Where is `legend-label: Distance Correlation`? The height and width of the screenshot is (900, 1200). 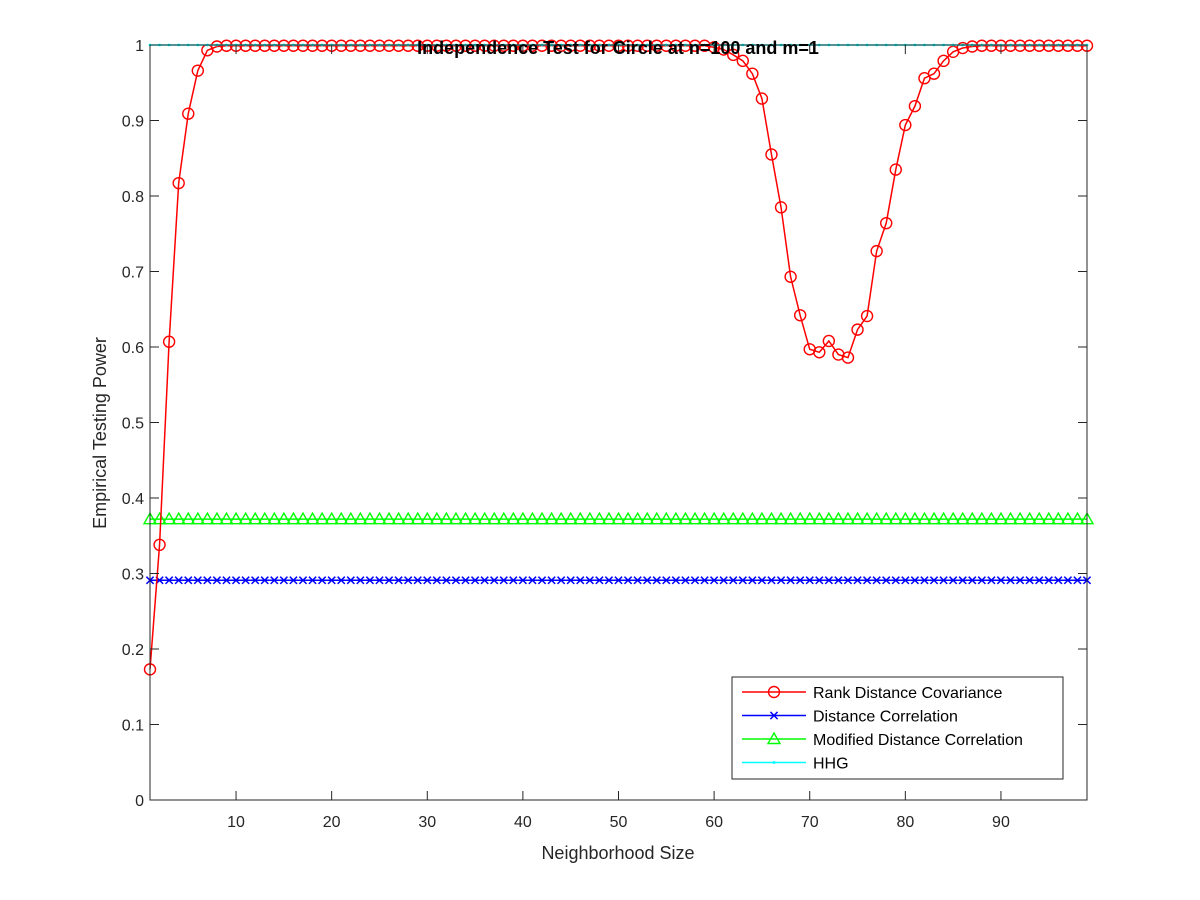 legend-label: Distance Correlation is located at coordinates (885, 717).